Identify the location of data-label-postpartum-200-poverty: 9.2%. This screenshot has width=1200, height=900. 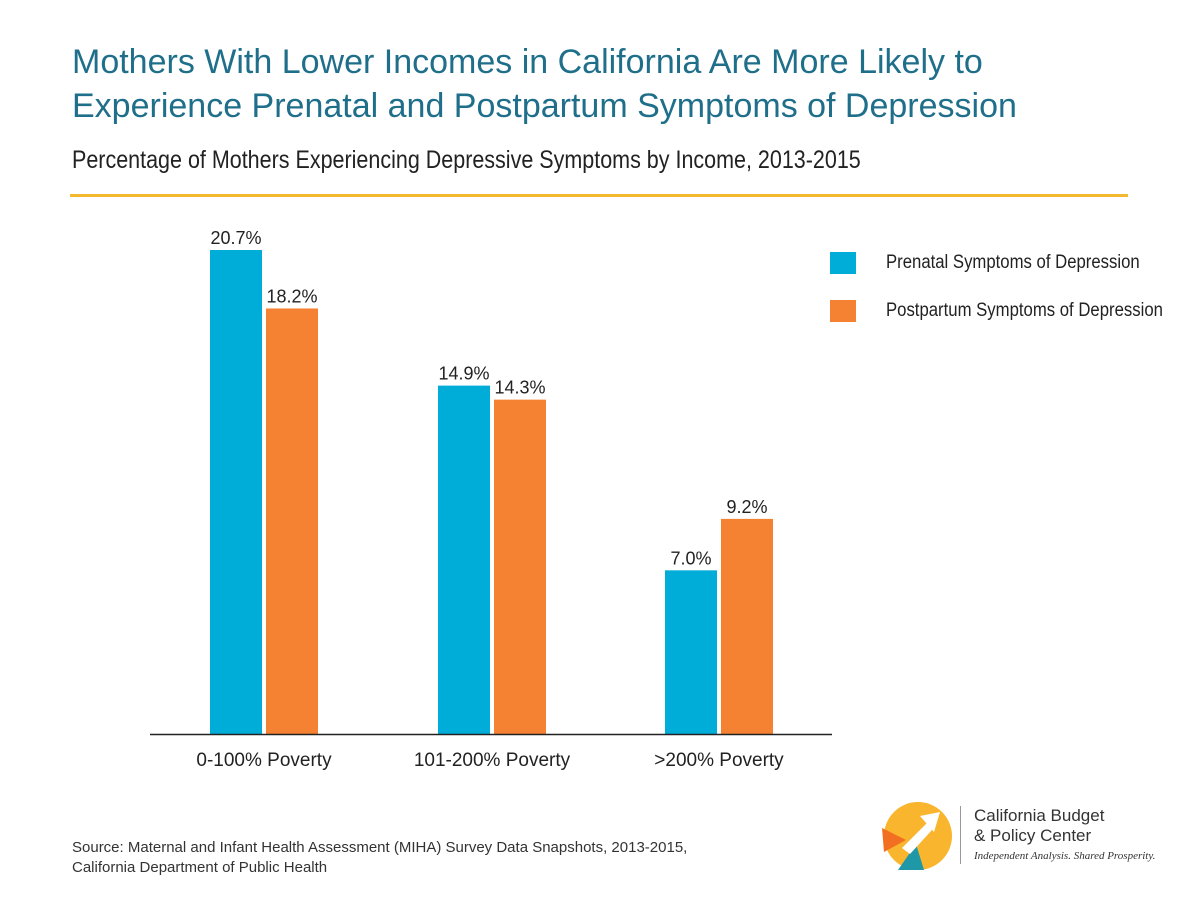
(746, 507).